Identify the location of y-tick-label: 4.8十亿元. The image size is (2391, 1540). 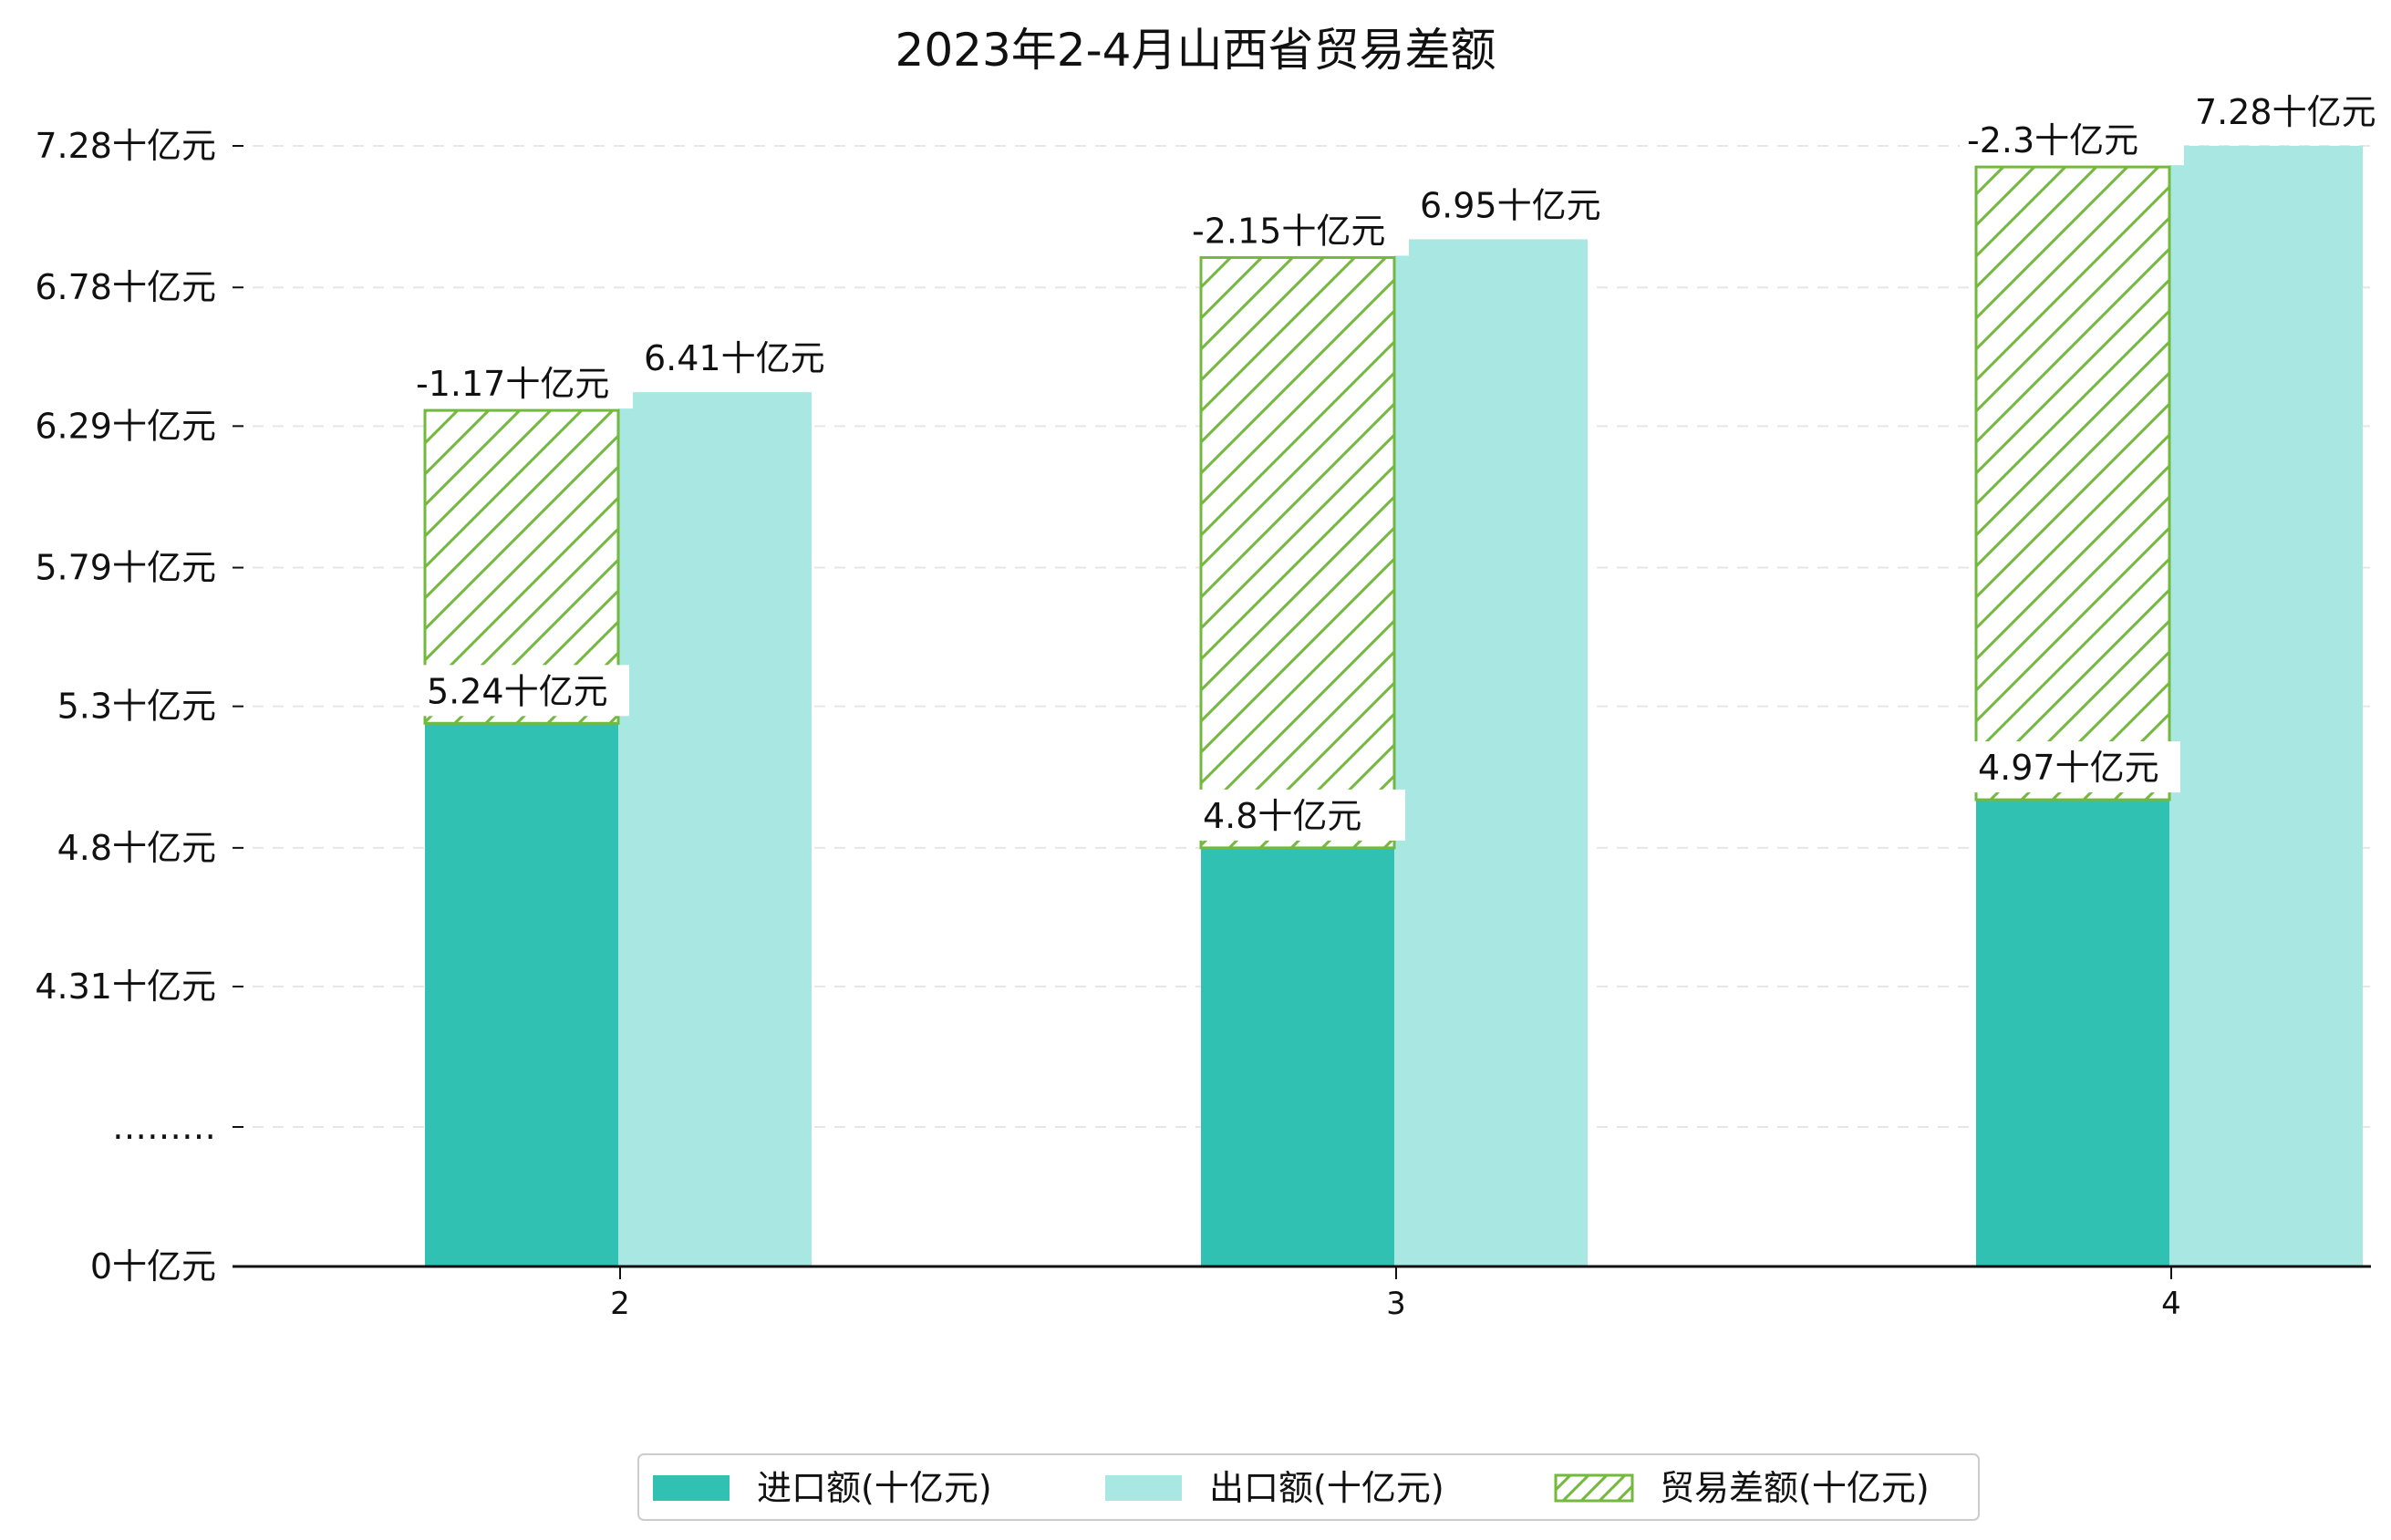
(136, 848).